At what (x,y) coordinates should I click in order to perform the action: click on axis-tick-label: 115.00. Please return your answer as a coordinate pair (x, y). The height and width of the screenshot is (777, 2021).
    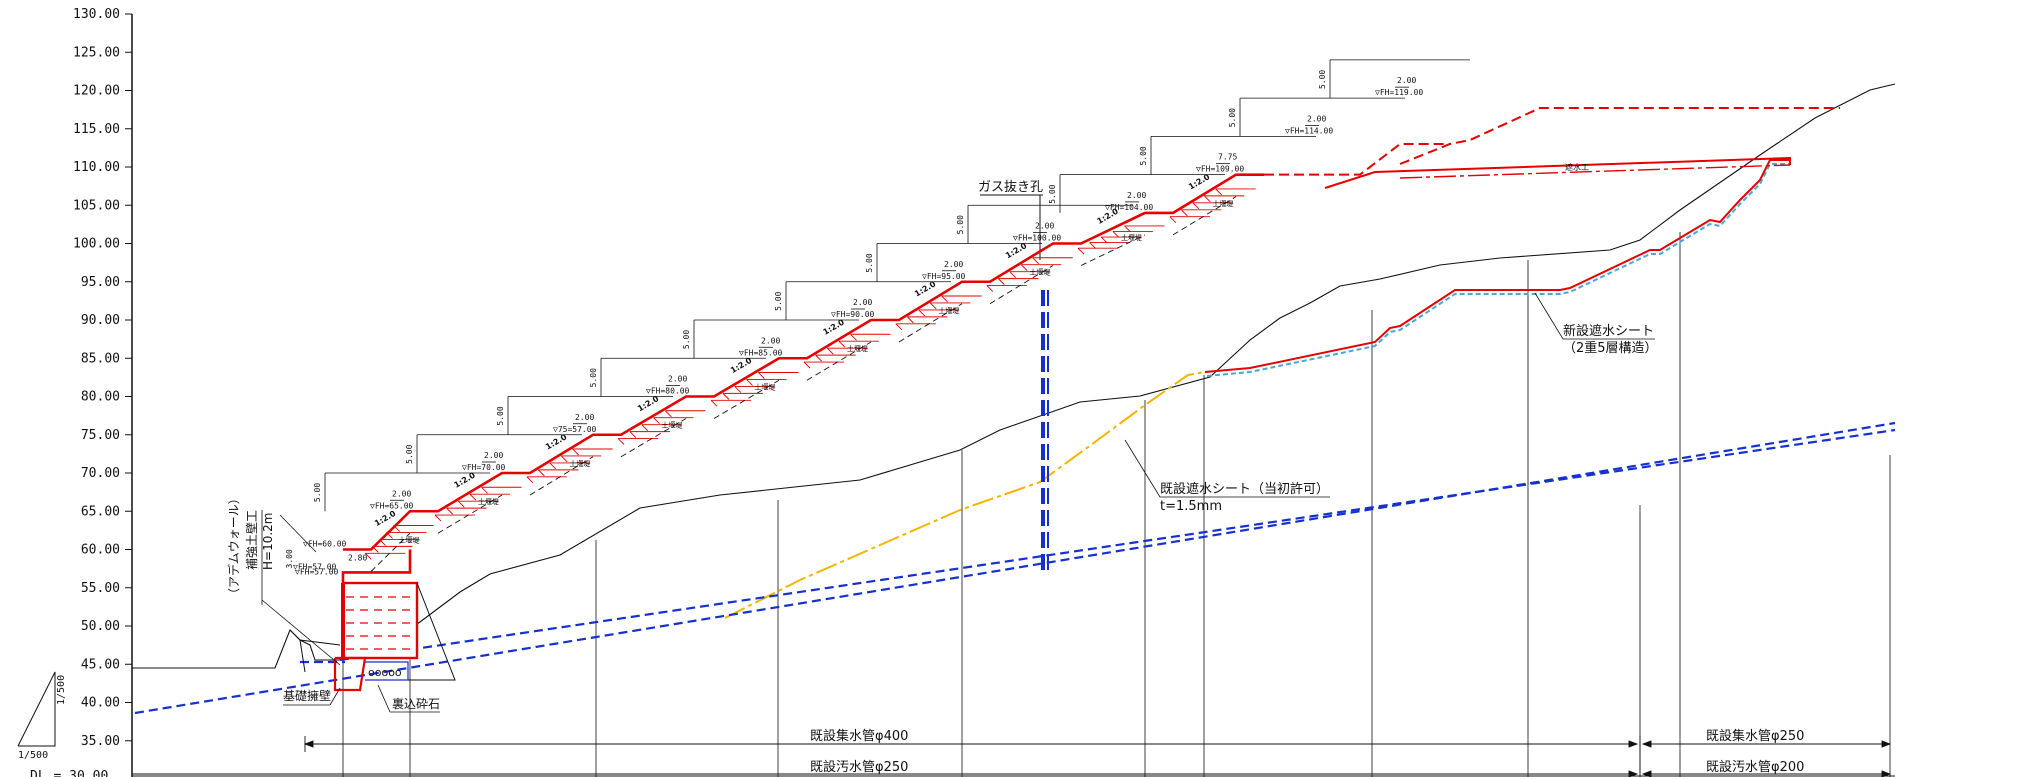
    Looking at the image, I should click on (96, 129).